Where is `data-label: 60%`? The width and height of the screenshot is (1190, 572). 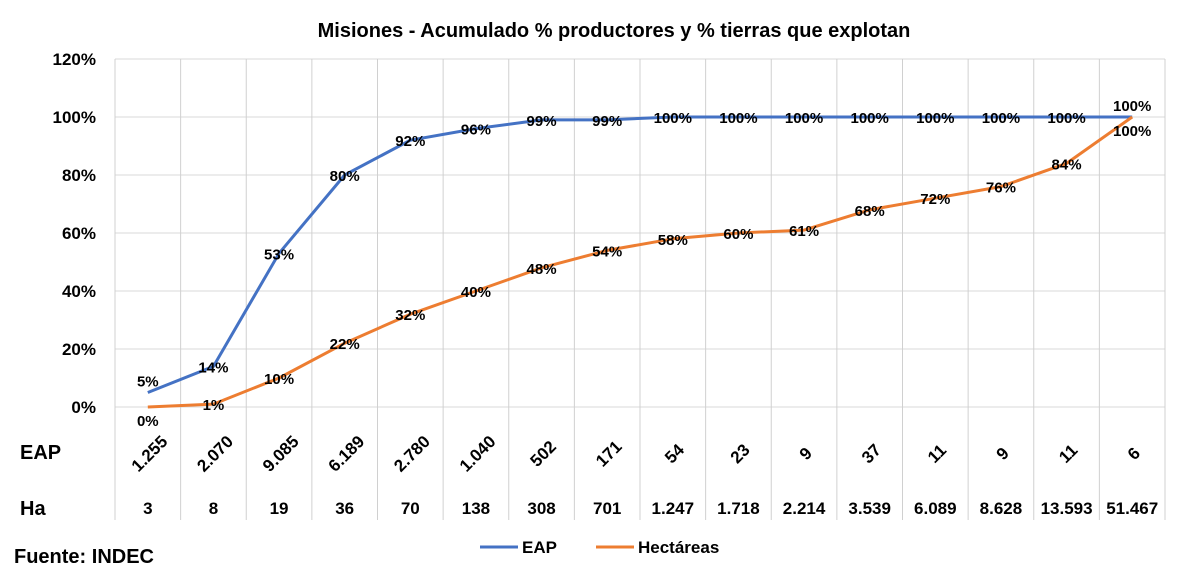 data-label: 60% is located at coordinates (738, 234).